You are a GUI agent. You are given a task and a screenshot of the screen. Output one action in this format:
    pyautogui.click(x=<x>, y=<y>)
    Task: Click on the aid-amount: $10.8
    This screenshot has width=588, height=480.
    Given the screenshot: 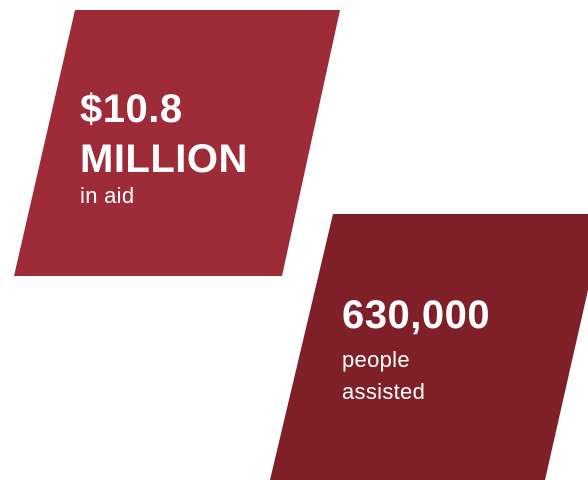 What is the action you would take?
    pyautogui.click(x=131, y=109)
    